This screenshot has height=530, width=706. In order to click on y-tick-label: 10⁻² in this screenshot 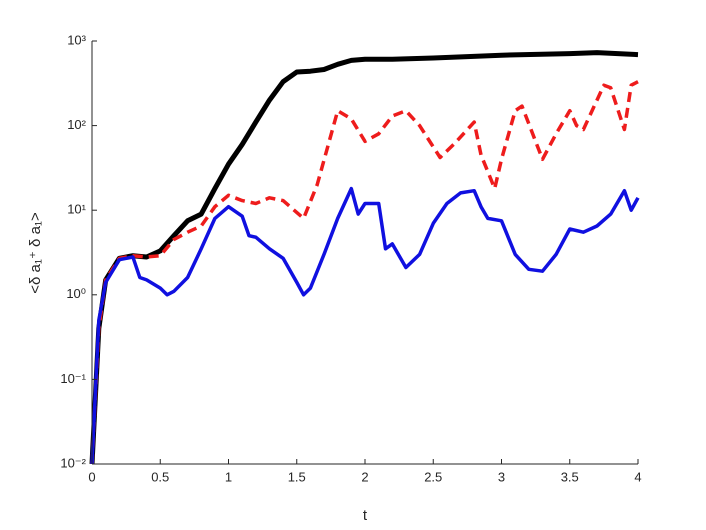, I will do `click(73, 462)`.